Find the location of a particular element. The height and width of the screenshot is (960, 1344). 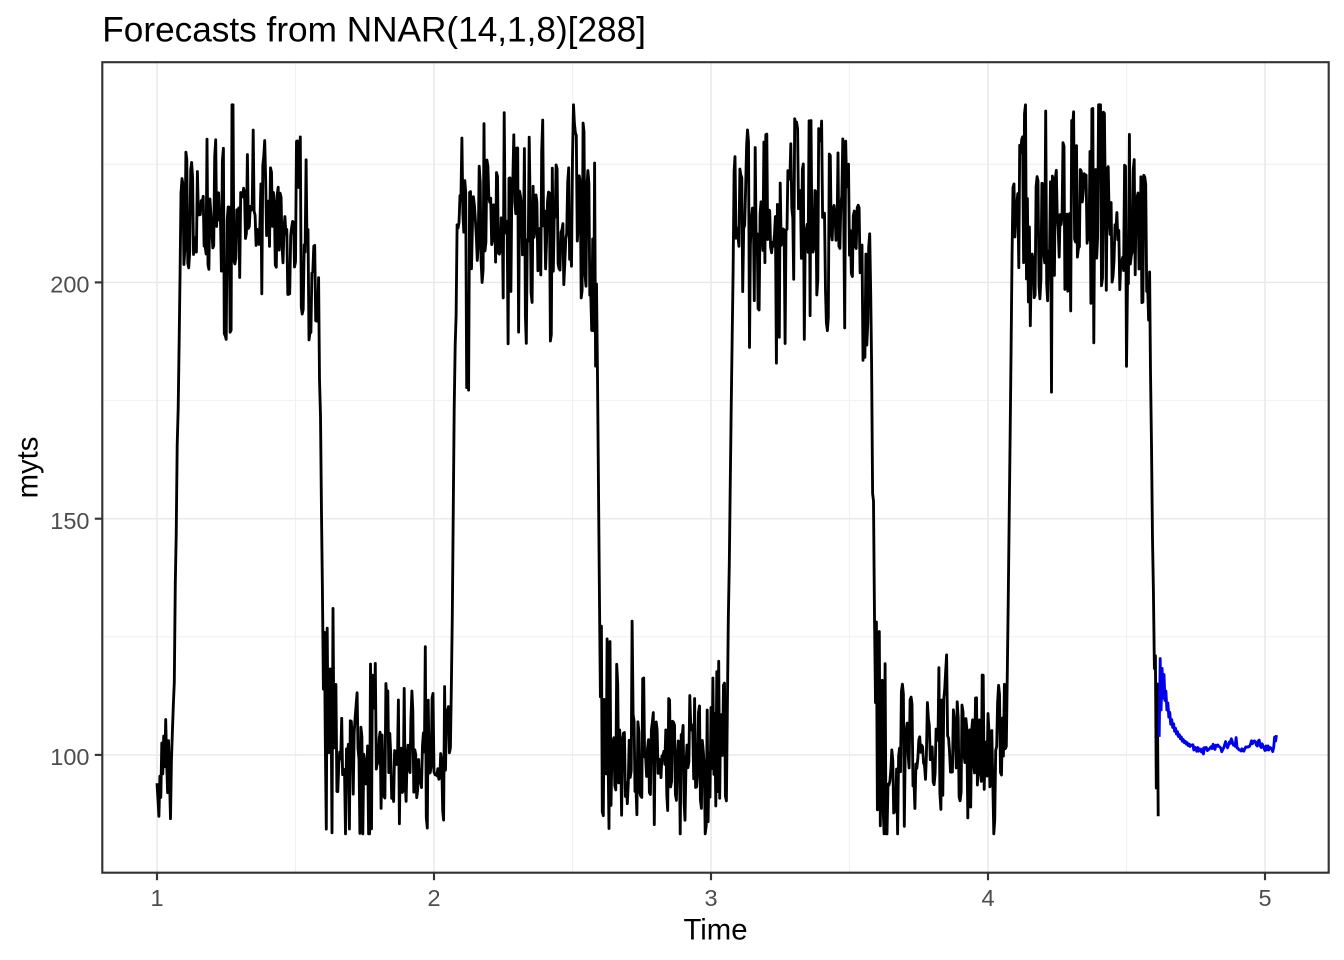

svg-text: myts is located at coordinates (28, 468).